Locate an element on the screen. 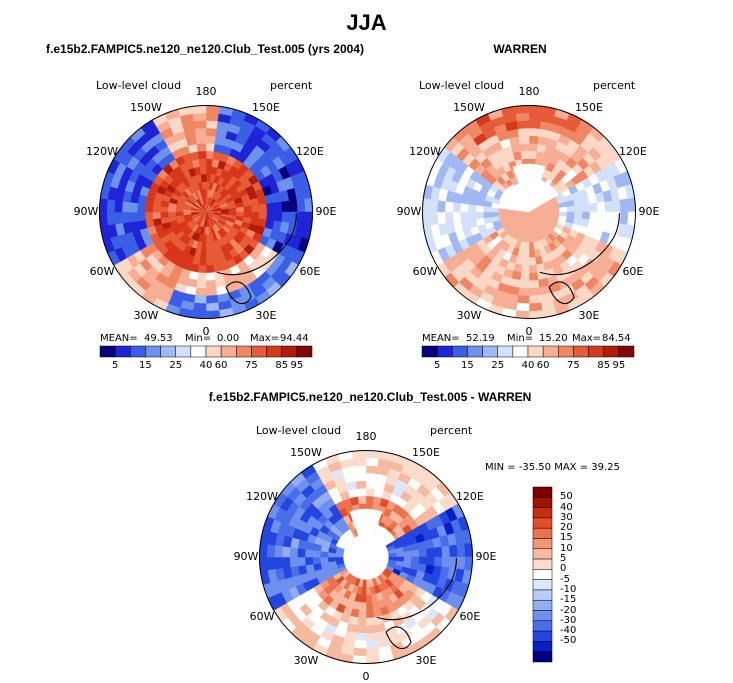  field-label: Low-level cloud is located at coordinates (139, 85).